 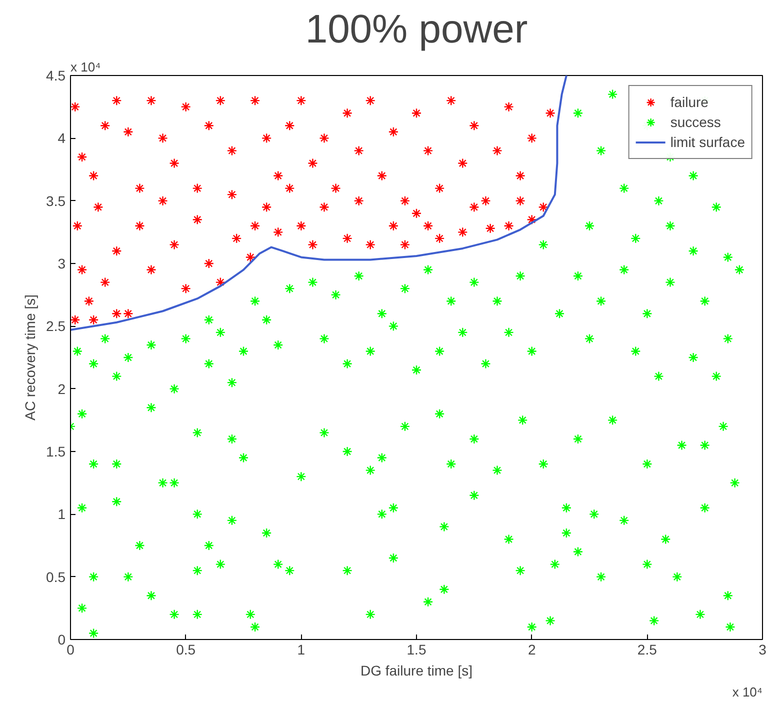 I want to click on y-tick-label: 4, so click(x=62, y=138).